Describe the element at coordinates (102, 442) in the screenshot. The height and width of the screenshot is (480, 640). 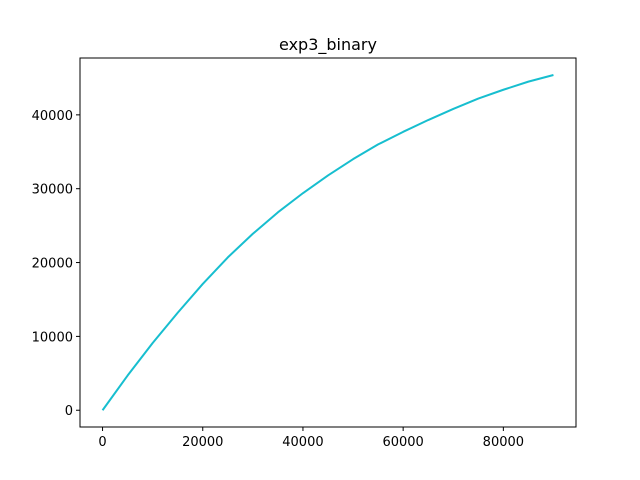
I see `x-tick-label: 0` at that location.